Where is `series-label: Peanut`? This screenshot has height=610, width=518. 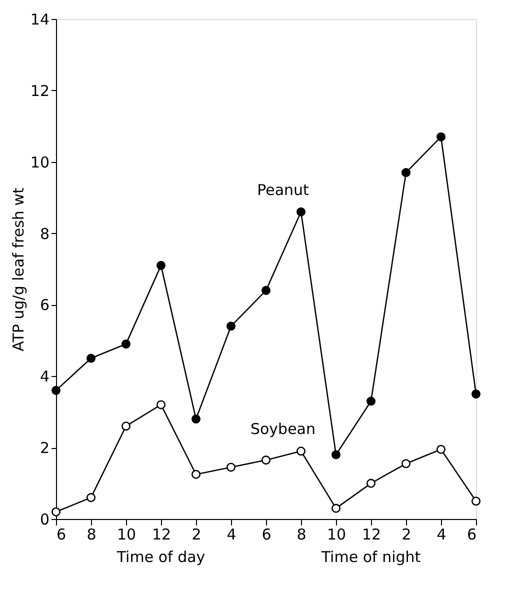 series-label: Peanut is located at coordinates (283, 189).